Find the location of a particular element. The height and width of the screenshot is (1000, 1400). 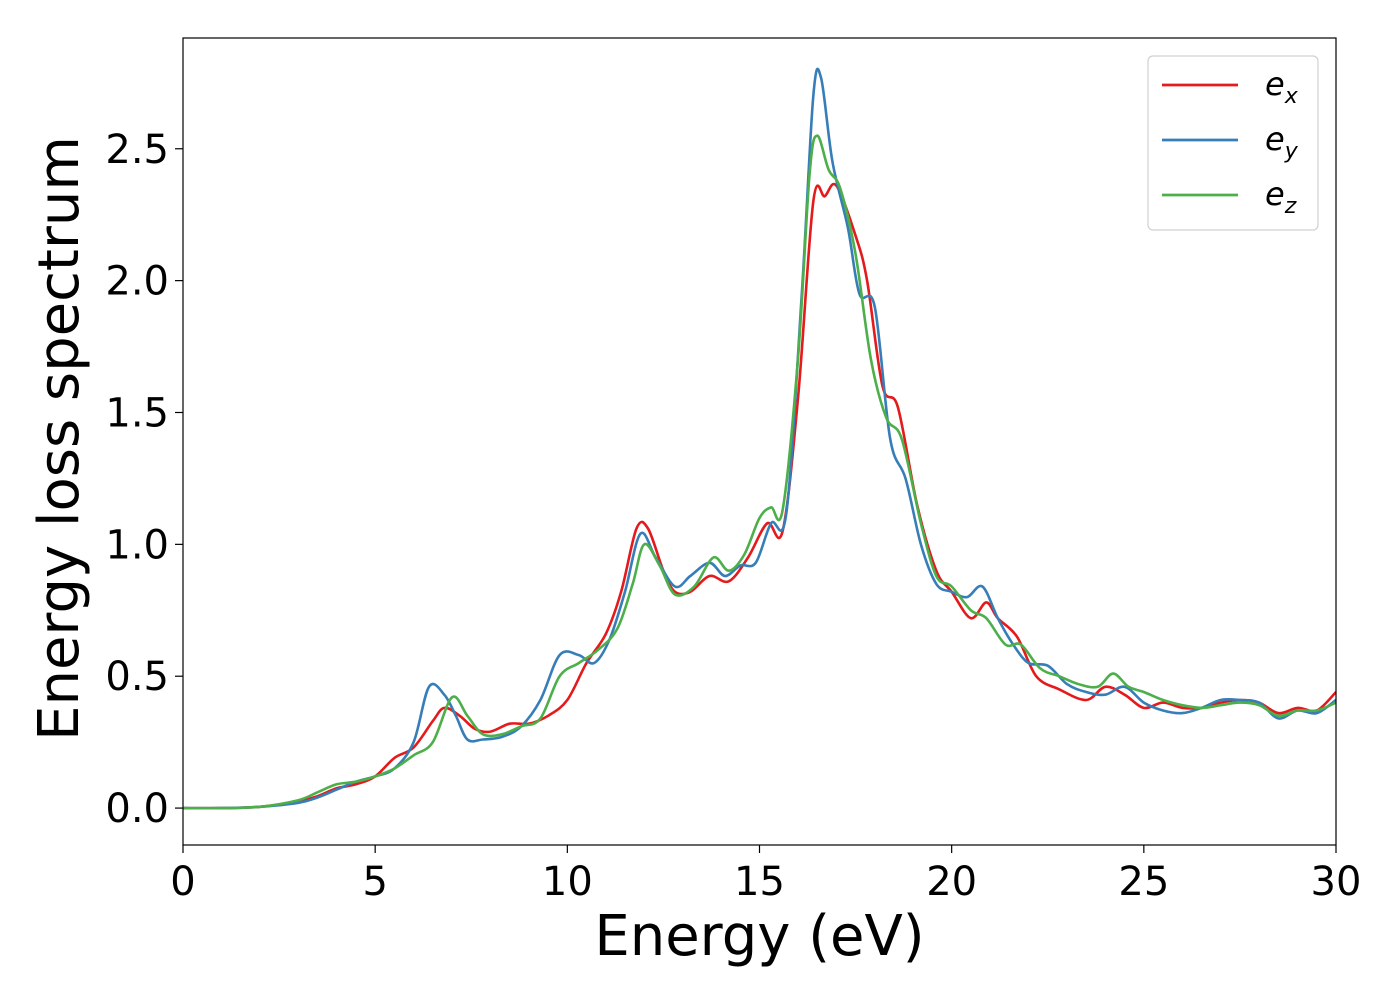

x-tick-label: 20 is located at coordinates (951, 882).